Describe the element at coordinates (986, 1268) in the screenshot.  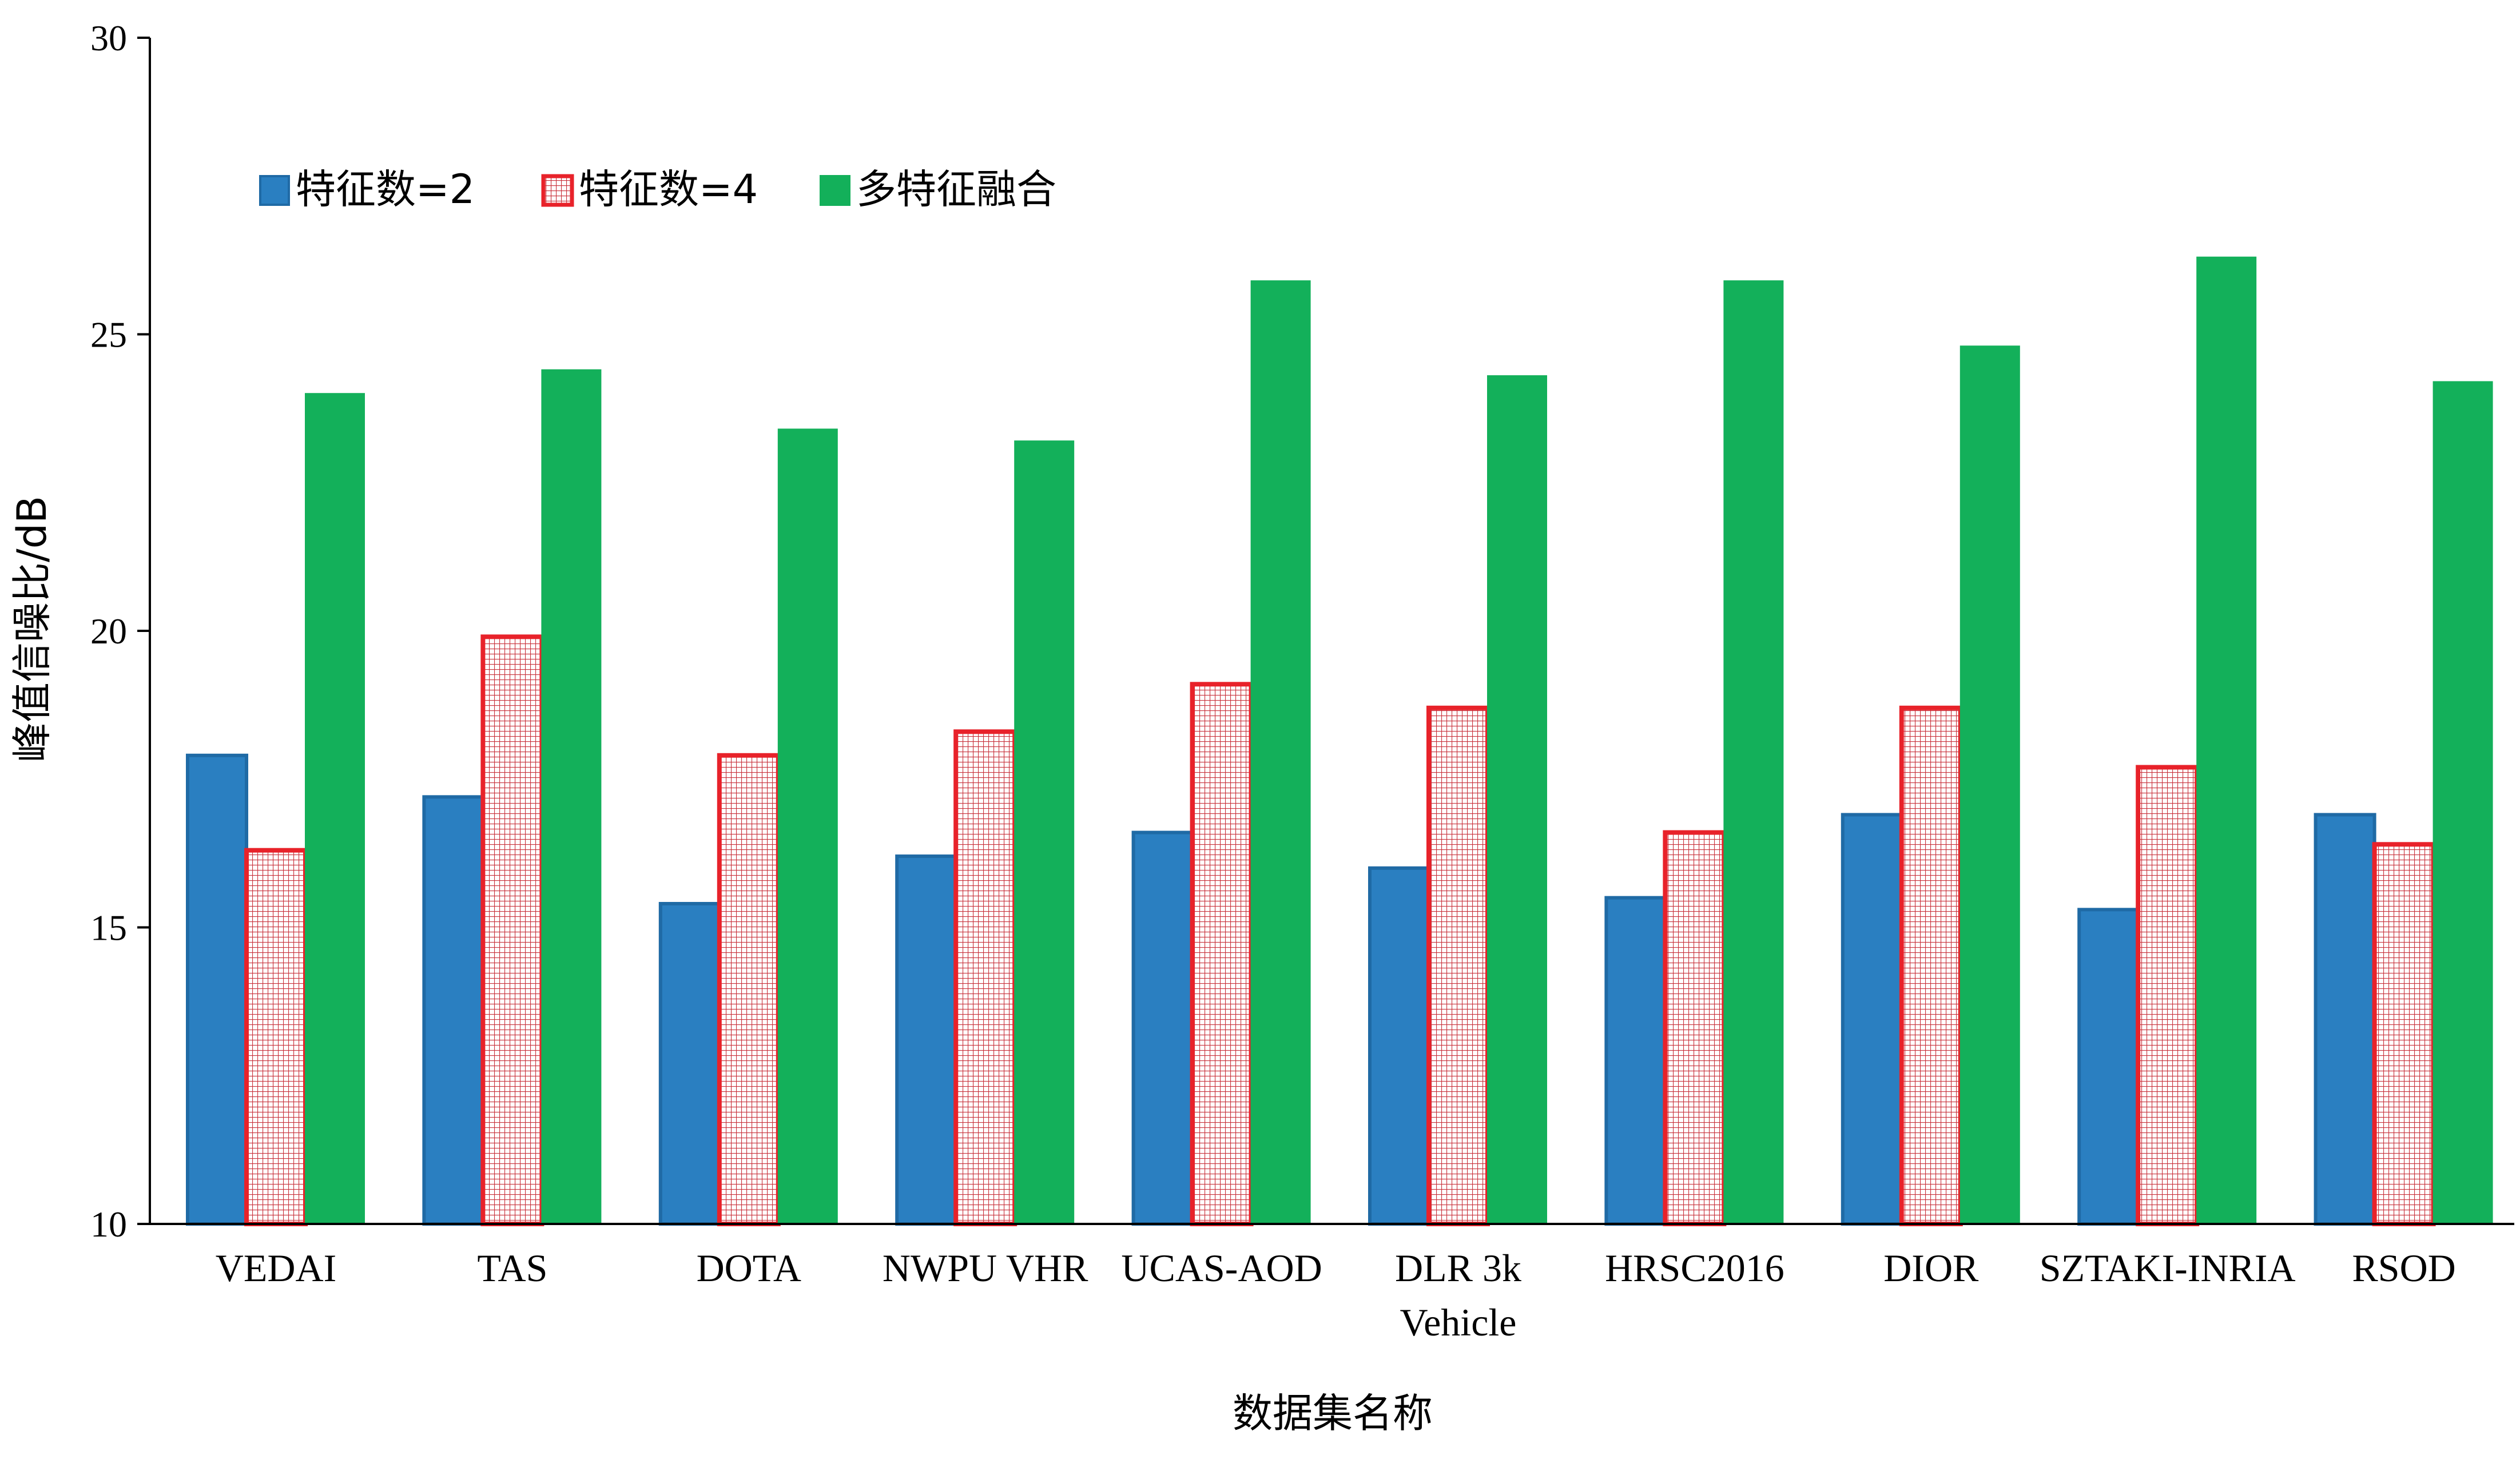
I see `x-tick-label: NWPU VHR` at that location.